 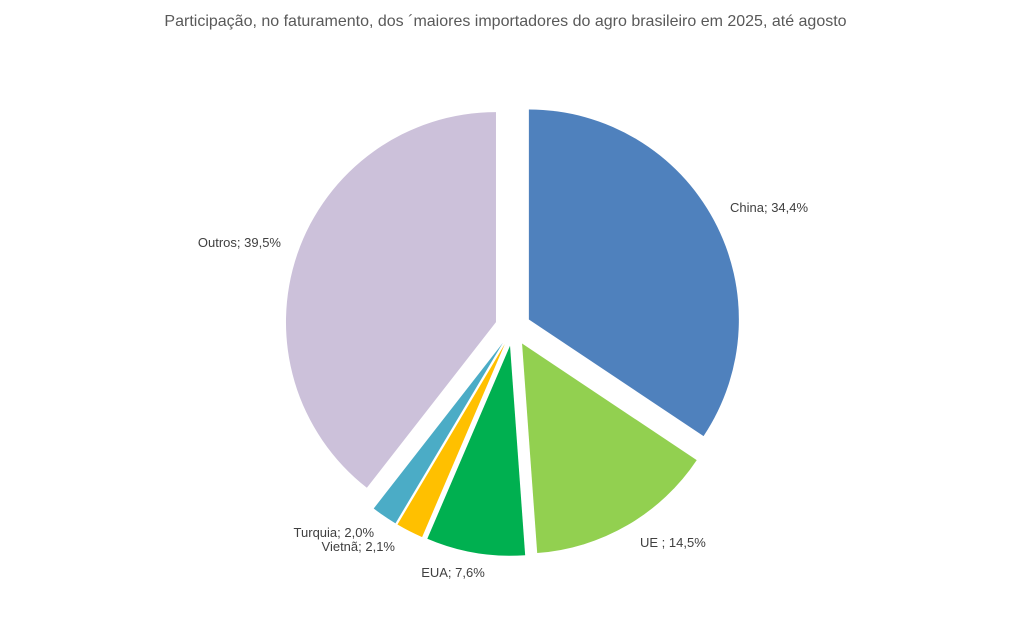 What do you see at coordinates (390, 300) in the screenshot?
I see `pie-slice-outros` at bounding box center [390, 300].